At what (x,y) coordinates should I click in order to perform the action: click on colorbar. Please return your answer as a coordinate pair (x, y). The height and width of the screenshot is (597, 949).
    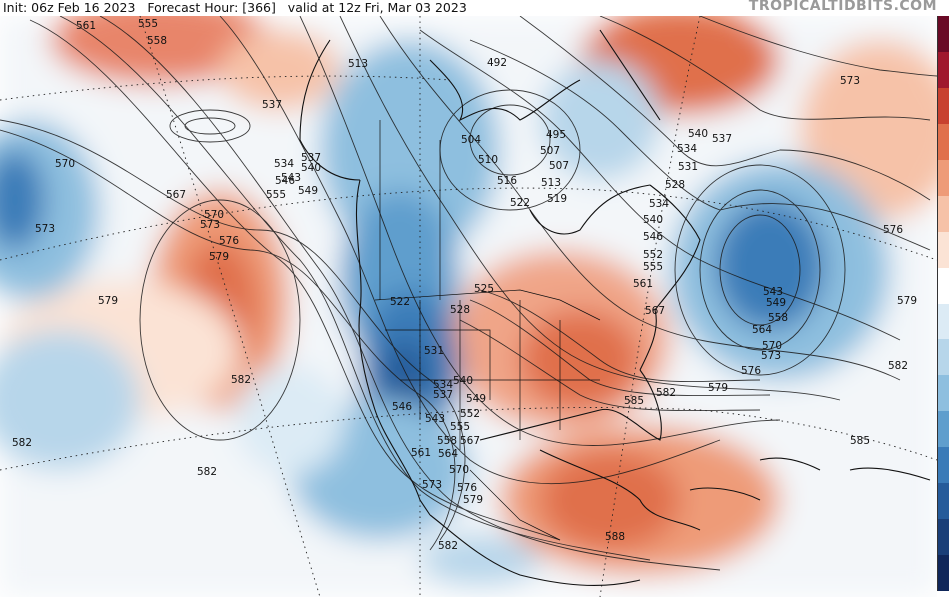
    Looking at the image, I should click on (943, 303).